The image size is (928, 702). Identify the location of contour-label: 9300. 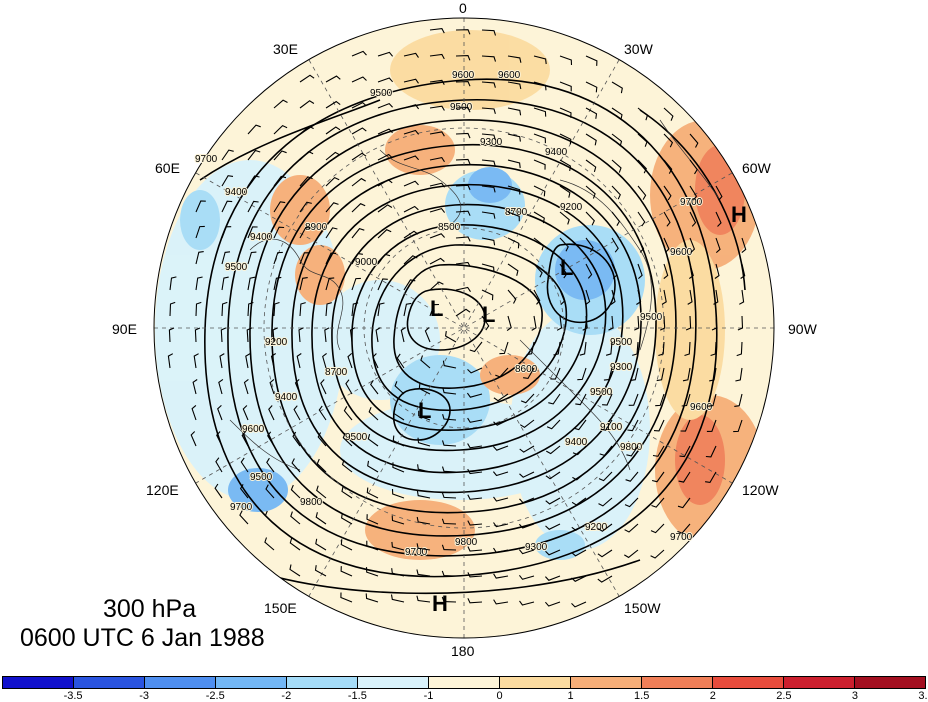
(491, 142).